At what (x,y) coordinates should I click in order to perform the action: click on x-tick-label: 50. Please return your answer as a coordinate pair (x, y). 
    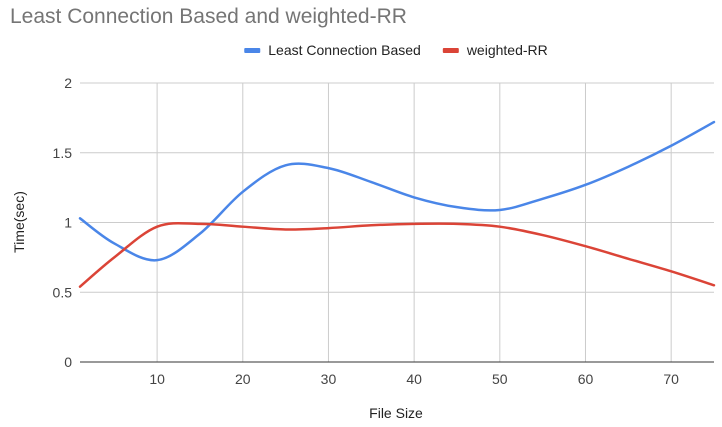
    Looking at the image, I should click on (500, 379).